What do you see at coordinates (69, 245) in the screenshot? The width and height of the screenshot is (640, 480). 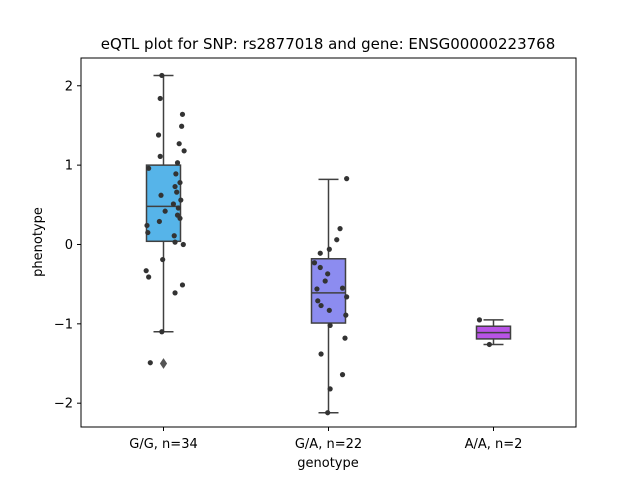 I see `y-tick-label: 0` at bounding box center [69, 245].